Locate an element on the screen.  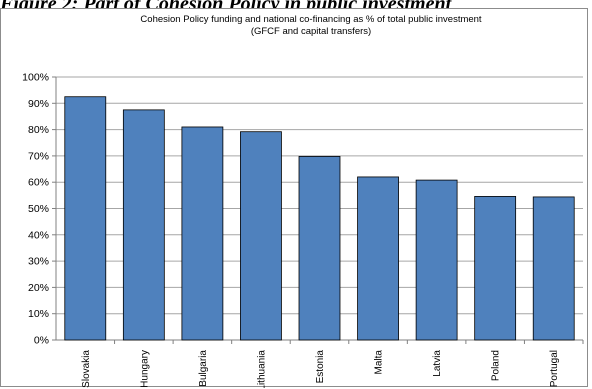
x-tick-label: Hungary is located at coordinates (144, 369).